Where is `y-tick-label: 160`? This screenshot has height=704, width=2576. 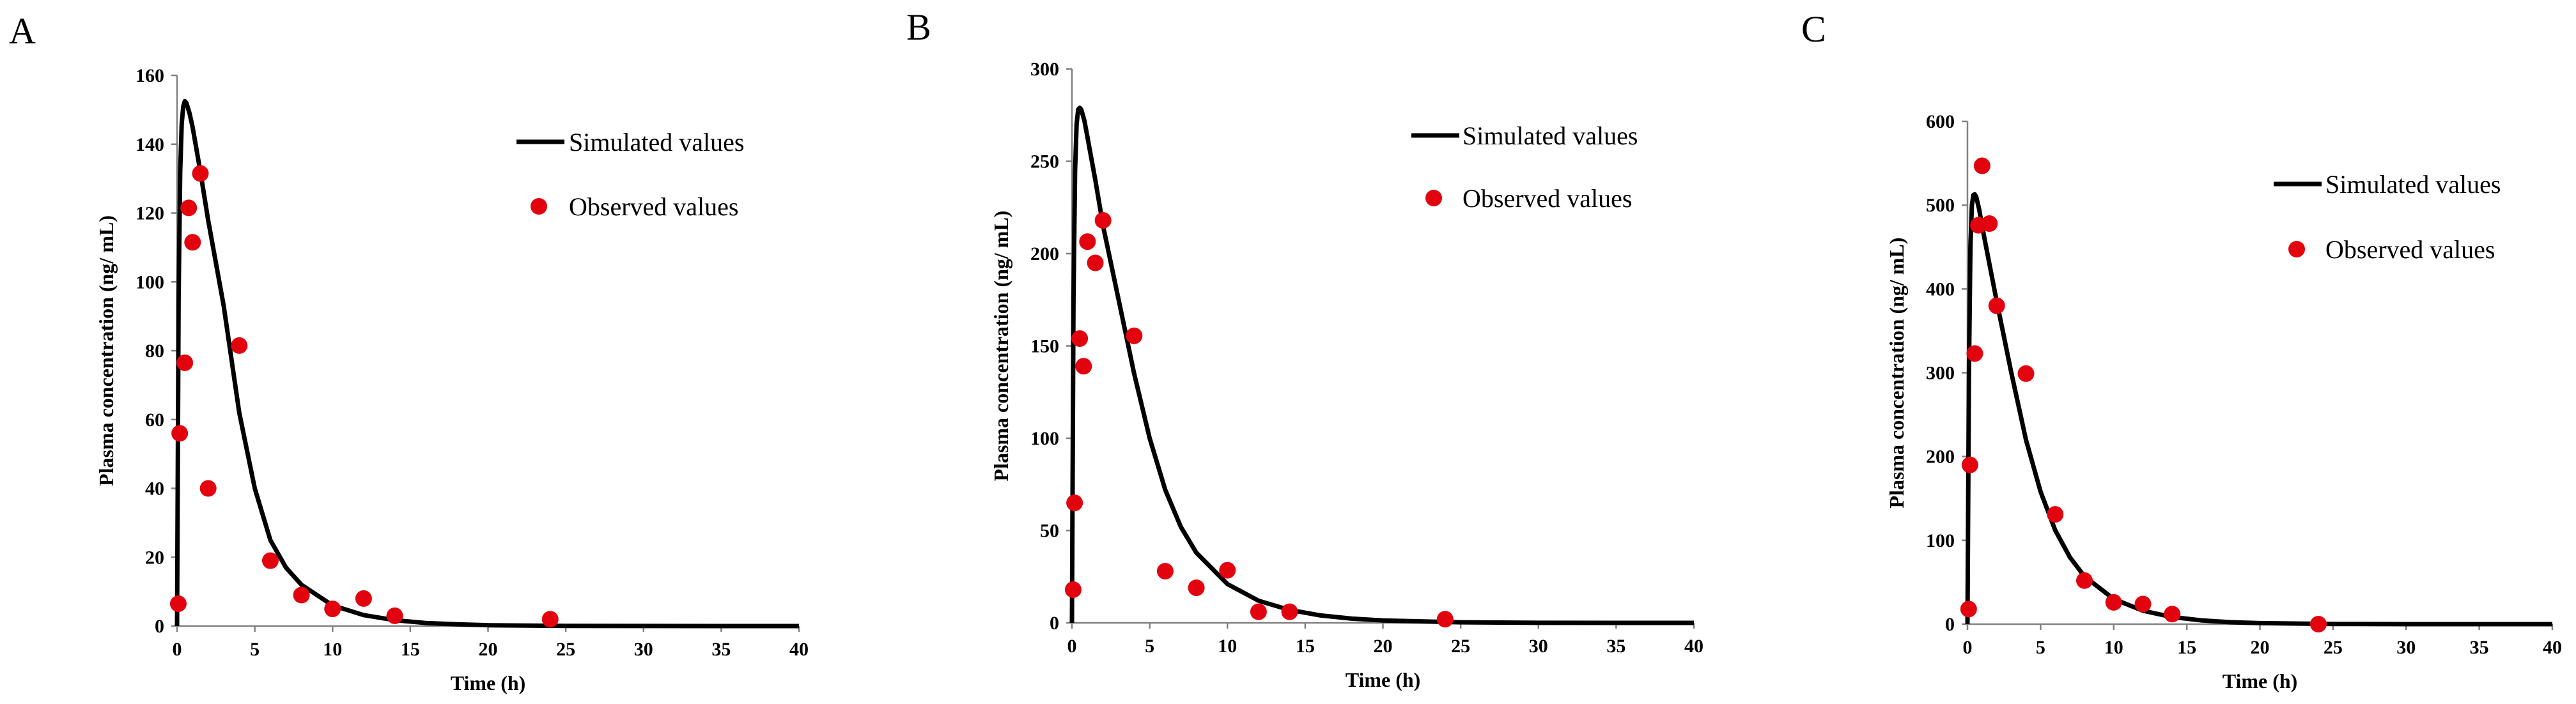 y-tick-label: 160 is located at coordinates (150, 75).